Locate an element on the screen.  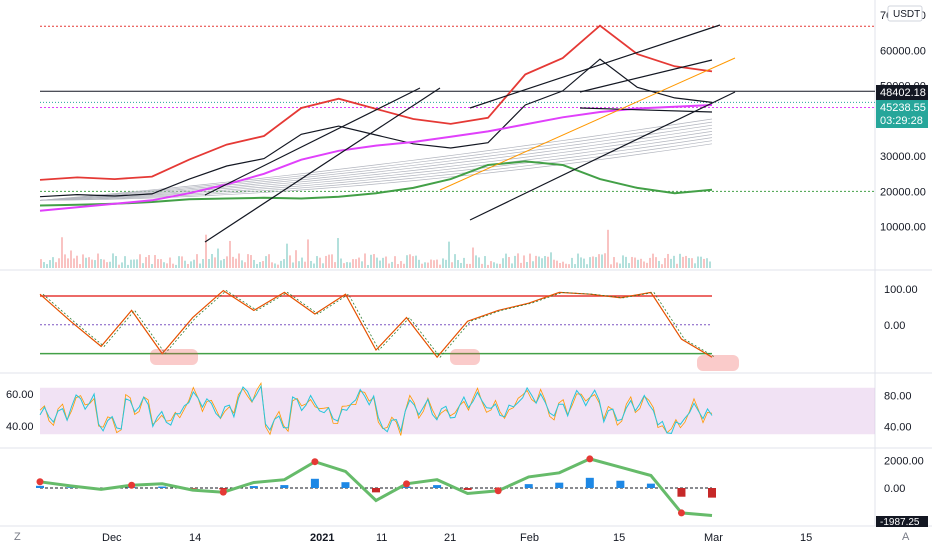
trend-median-line is located at coordinates (587, 124).